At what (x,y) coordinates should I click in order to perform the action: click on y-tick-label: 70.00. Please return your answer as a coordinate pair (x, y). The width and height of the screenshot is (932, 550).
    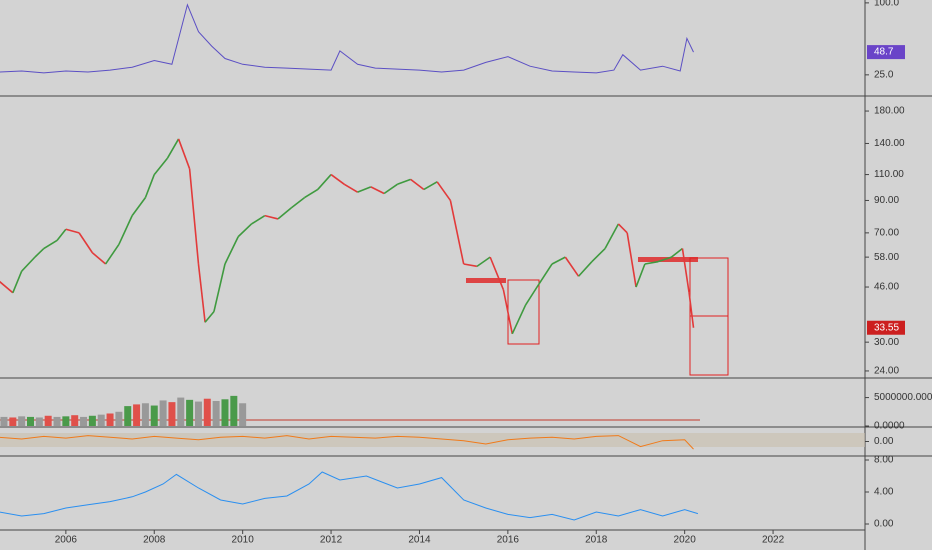
    Looking at the image, I should click on (886, 233).